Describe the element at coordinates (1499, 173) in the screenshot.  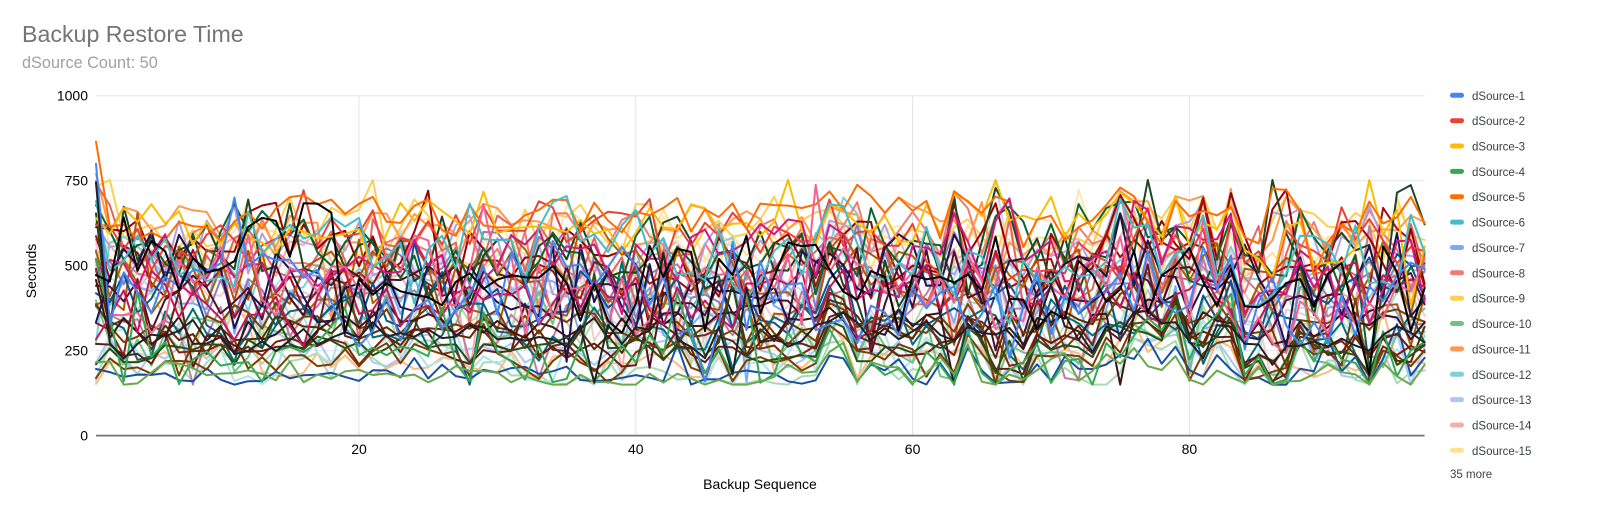
I see `svg-text: dSource-4` at that location.